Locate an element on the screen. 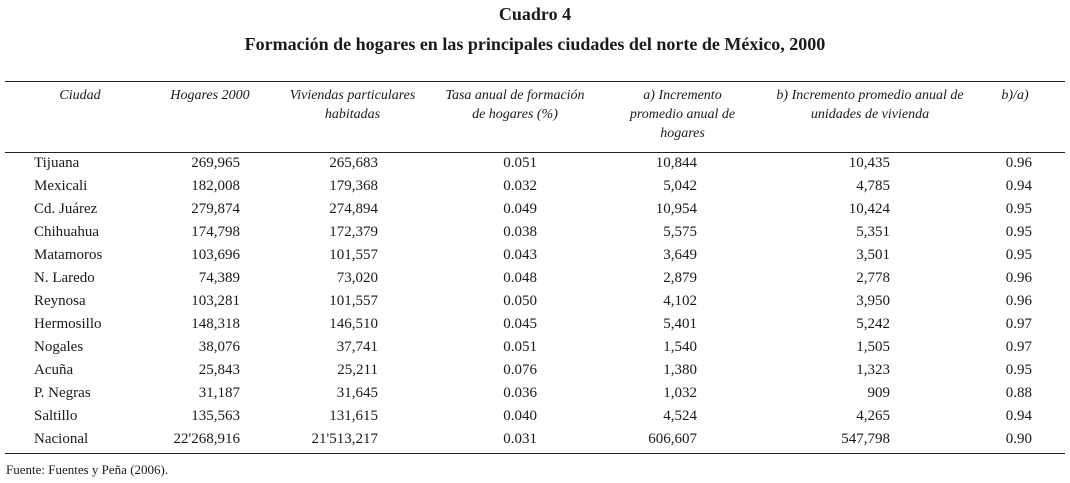 The image size is (1070, 483). cell-hogares-2000: 135,563 is located at coordinates (215, 416).